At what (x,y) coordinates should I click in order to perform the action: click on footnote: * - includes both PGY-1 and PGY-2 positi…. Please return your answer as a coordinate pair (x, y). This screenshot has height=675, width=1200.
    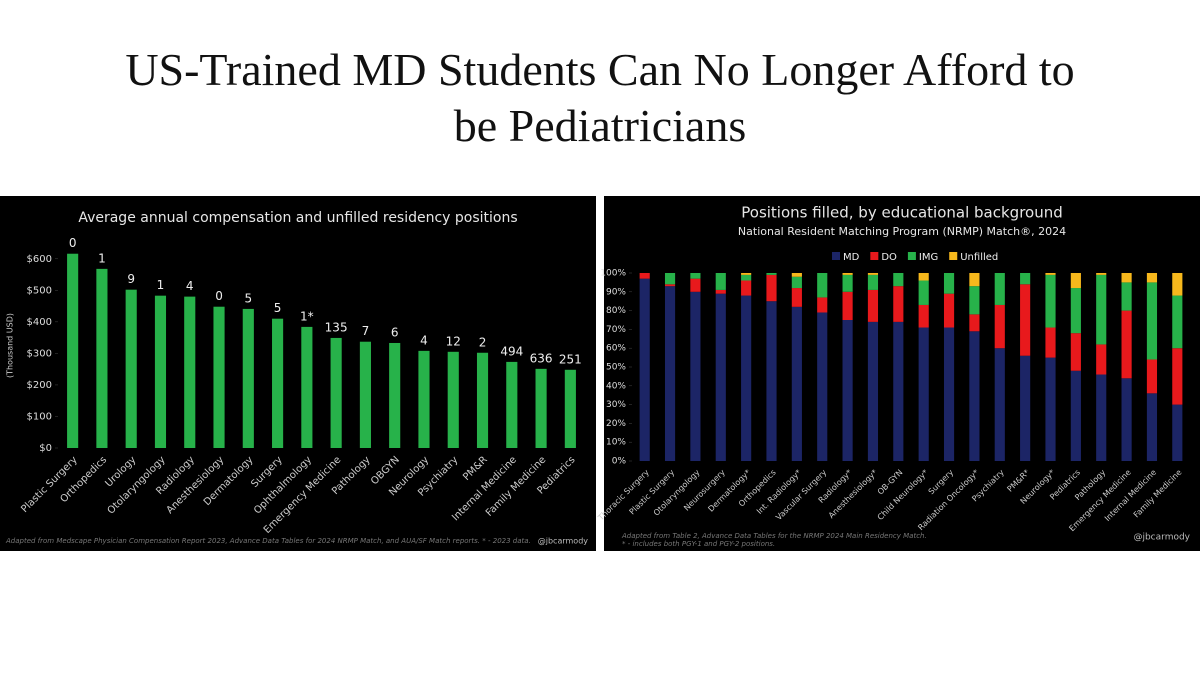
    Looking at the image, I should click on (698, 544).